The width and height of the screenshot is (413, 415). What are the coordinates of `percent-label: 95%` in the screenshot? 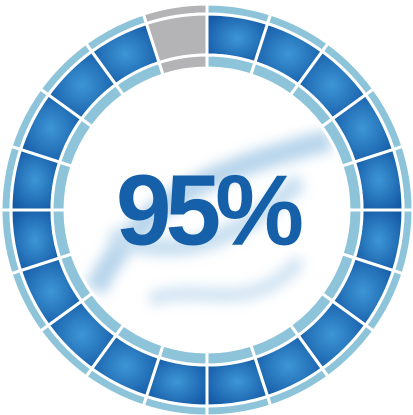 It's located at (209, 210).